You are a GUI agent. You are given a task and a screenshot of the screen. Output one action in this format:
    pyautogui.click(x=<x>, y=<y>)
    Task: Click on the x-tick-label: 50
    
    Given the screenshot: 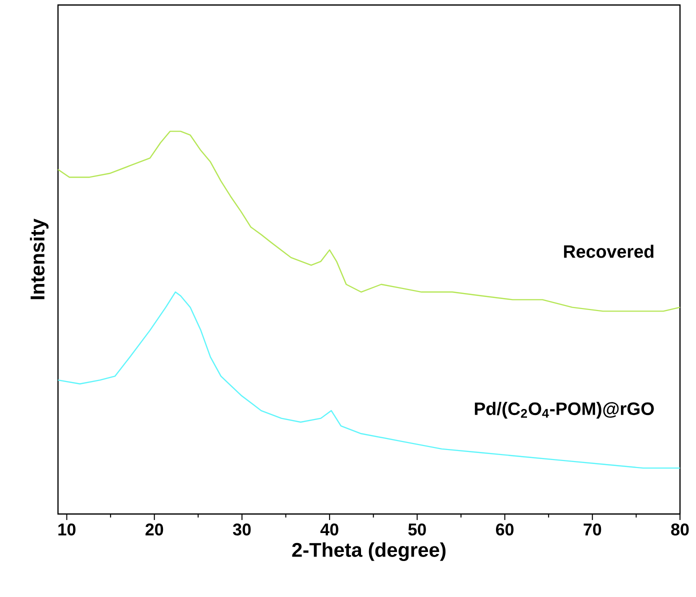 What is the action you would take?
    pyautogui.click(x=417, y=529)
    